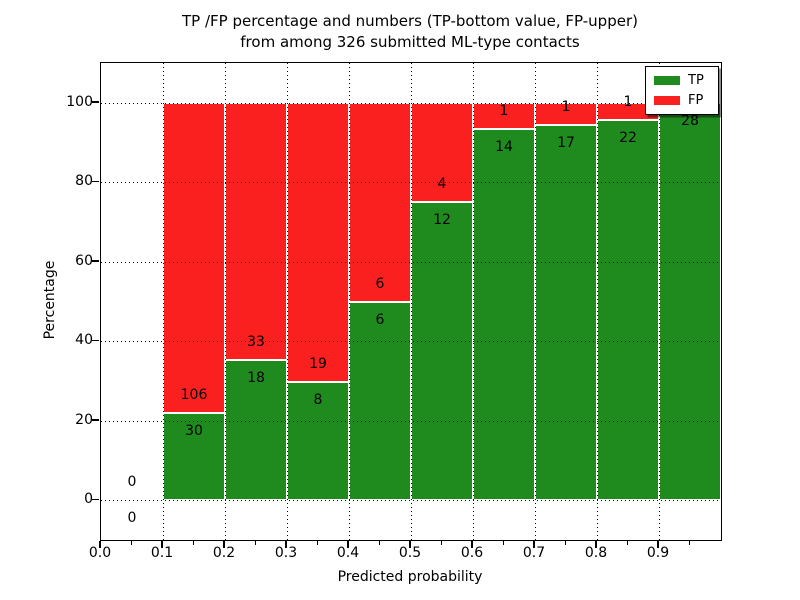 Image resolution: width=800 pixels, height=600 pixels. What do you see at coordinates (84, 419) in the screenshot?
I see `y-tick-label-20: 20` at bounding box center [84, 419].